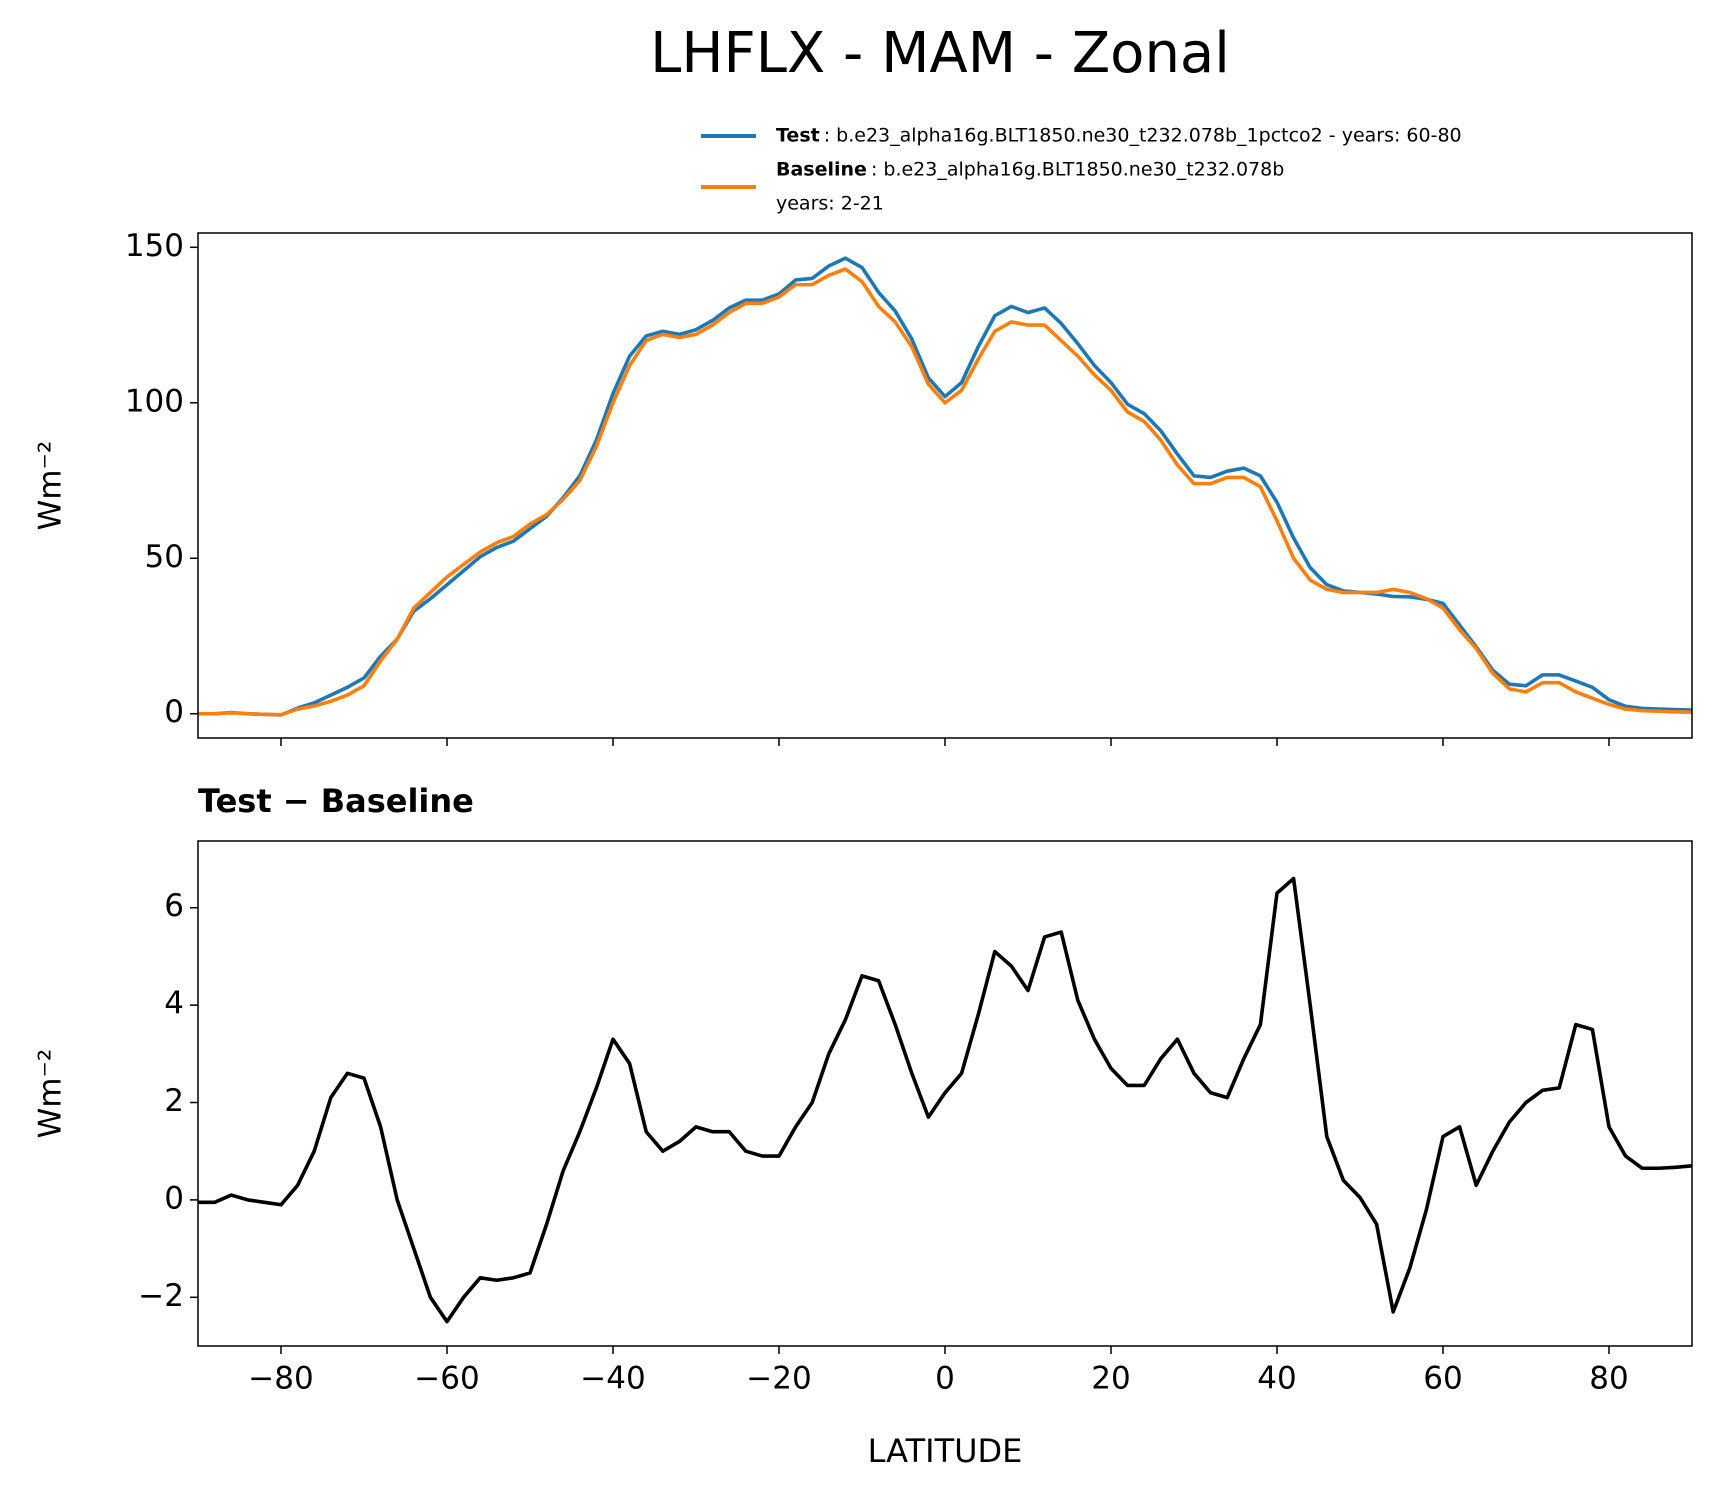  I want to click on chart-title: Test − Baseline, so click(336, 801).